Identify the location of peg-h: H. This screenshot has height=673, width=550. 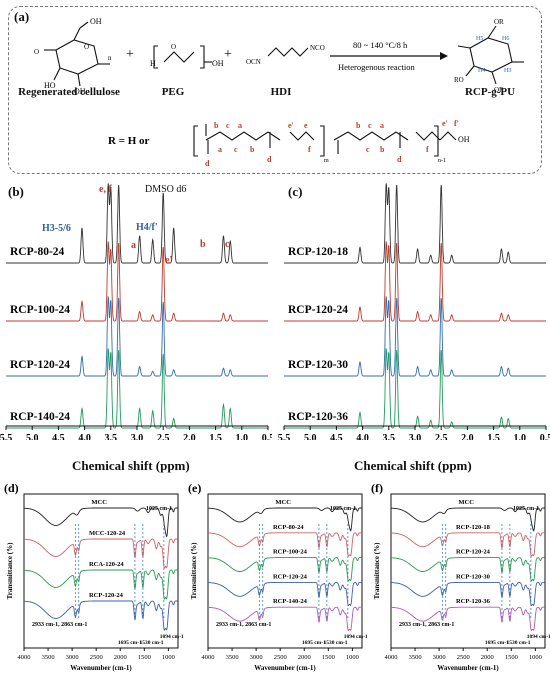
(153, 63).